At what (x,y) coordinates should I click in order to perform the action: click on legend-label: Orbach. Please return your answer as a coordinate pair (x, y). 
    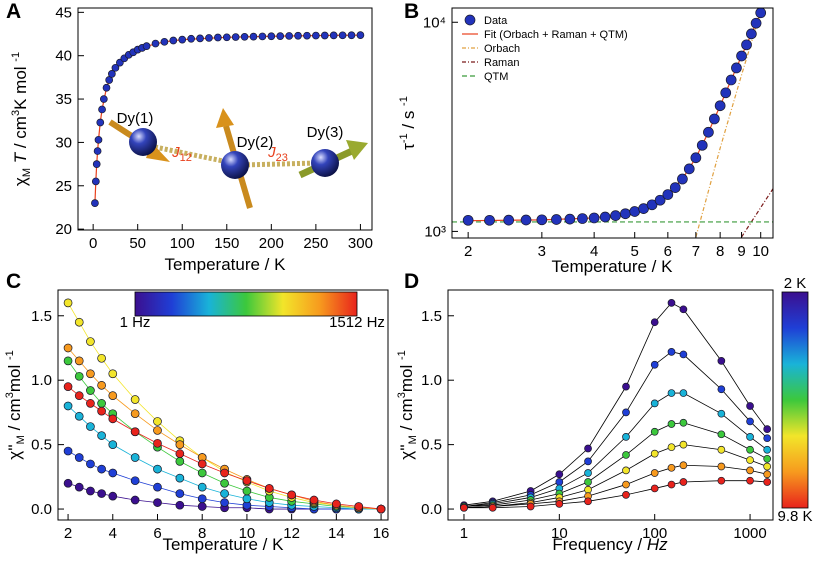
    Looking at the image, I should click on (502, 49).